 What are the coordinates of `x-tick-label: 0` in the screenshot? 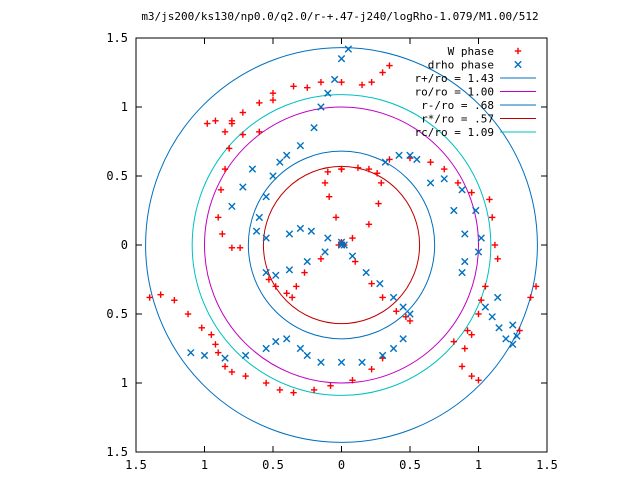 It's located at (341, 465).